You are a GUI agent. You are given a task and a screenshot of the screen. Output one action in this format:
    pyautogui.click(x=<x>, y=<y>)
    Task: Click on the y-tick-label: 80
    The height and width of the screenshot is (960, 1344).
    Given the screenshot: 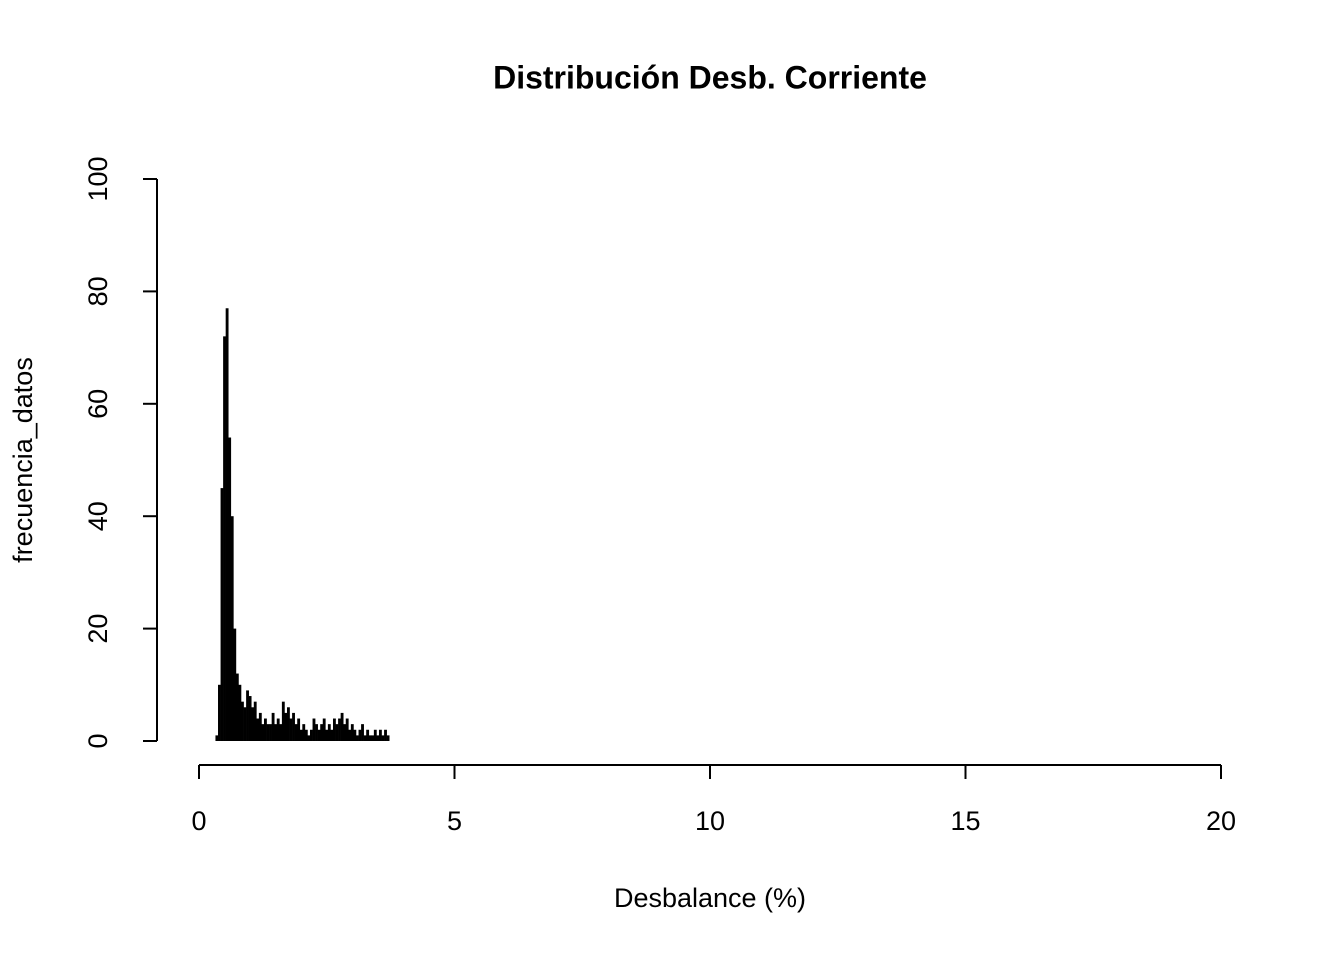 What is the action you would take?
    pyautogui.click(x=98, y=291)
    